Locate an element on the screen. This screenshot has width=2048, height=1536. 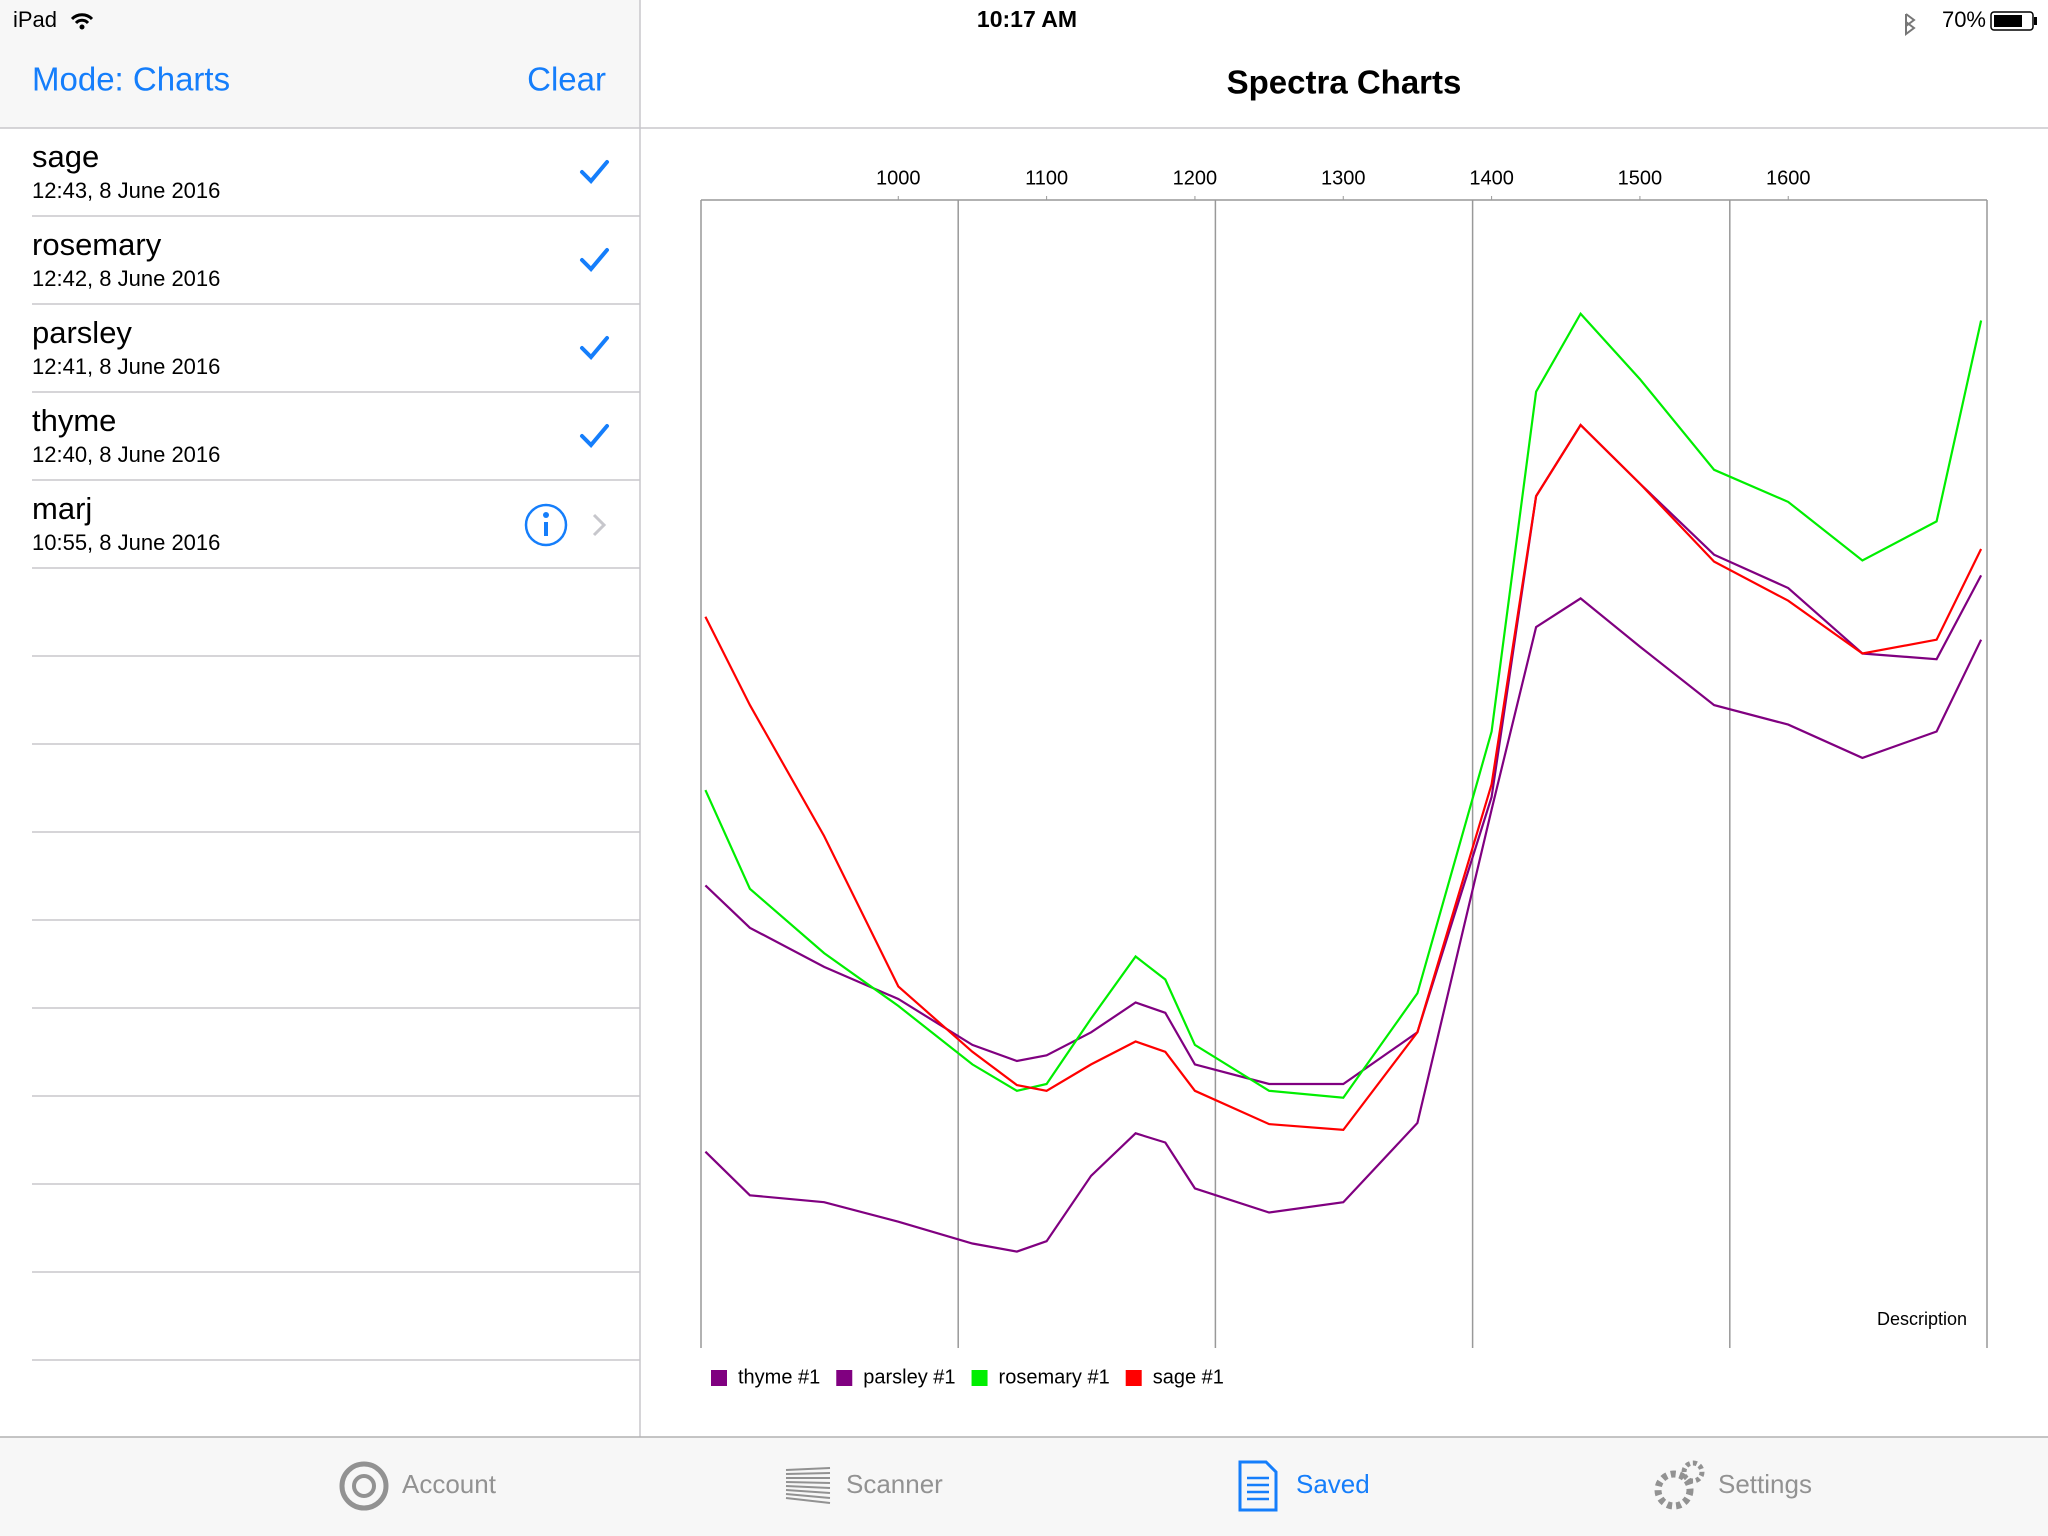
tab-item: Settings is located at coordinates (1733, 1485).